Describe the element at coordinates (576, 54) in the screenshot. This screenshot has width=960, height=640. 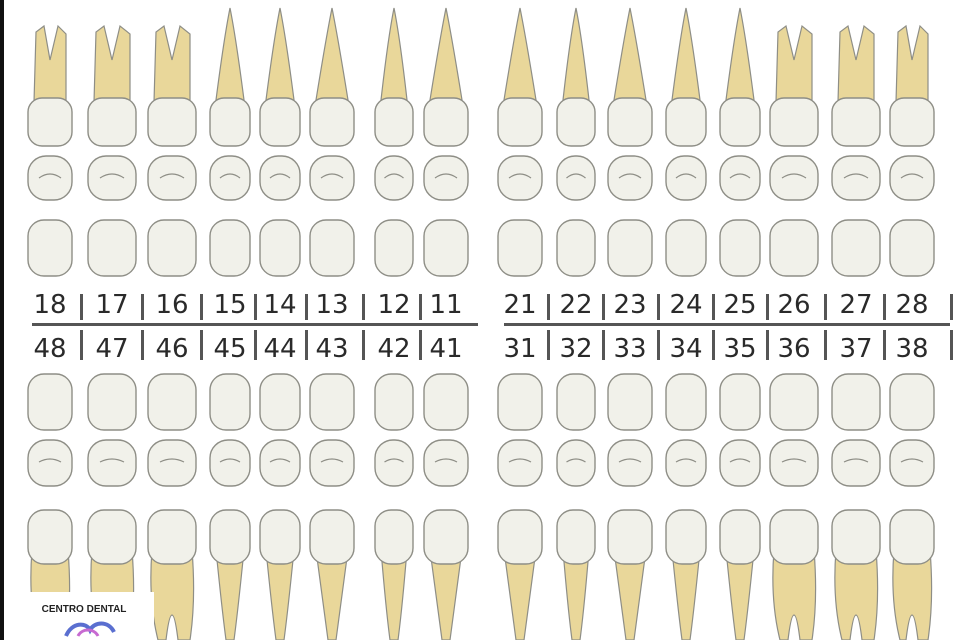
I see `tooth-22-root` at that location.